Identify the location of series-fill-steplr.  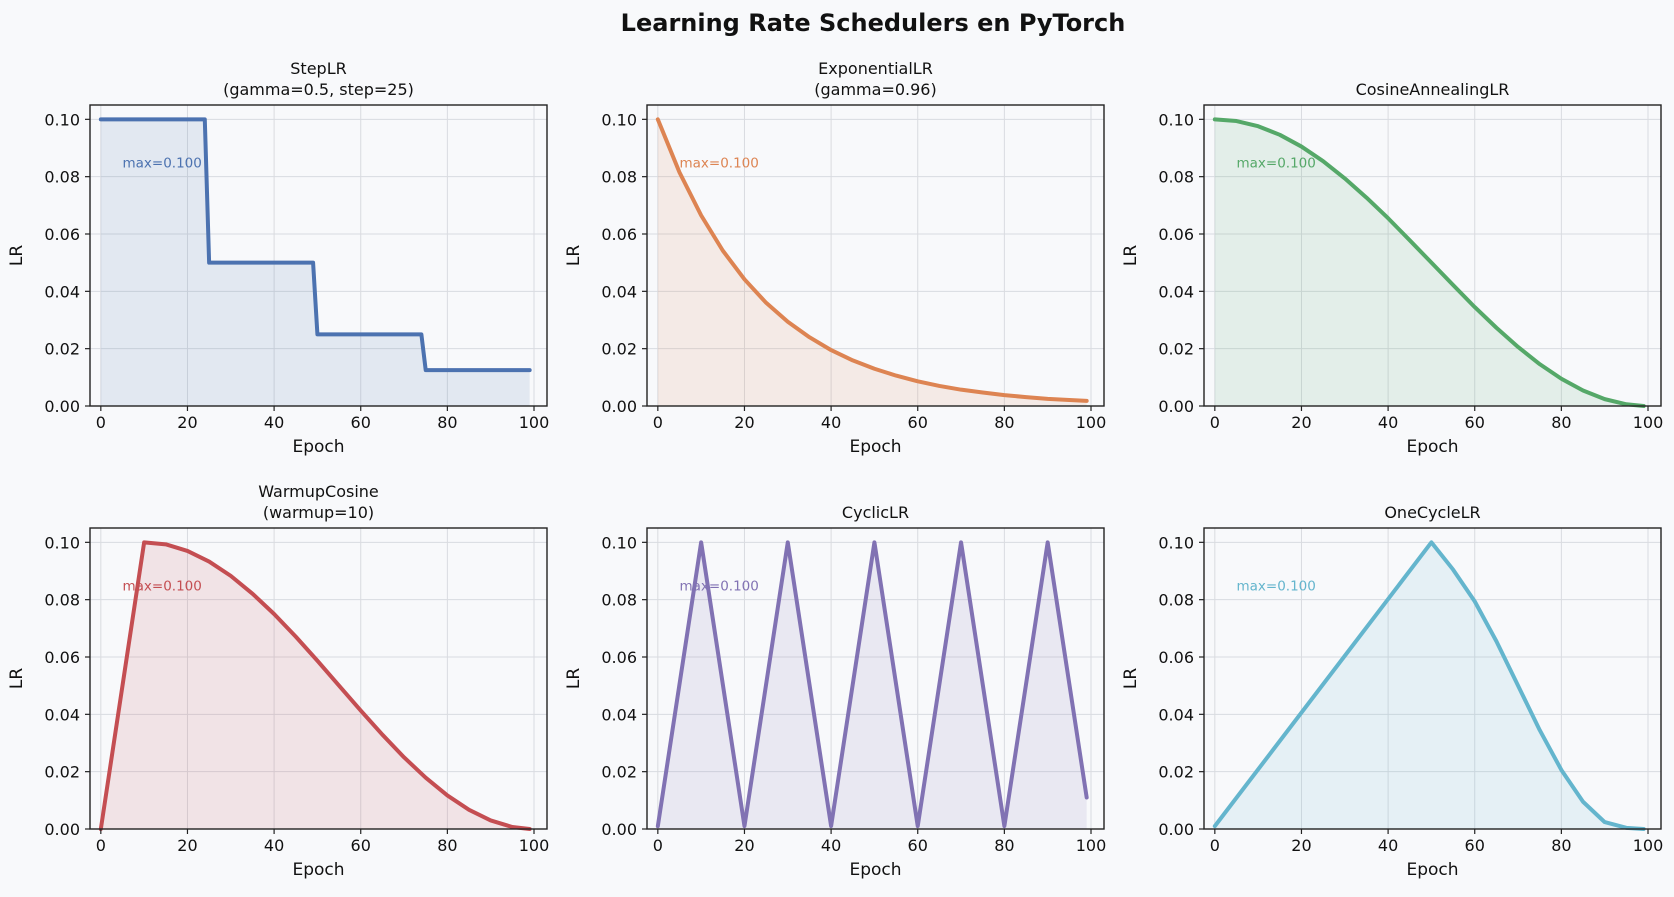
(315, 262).